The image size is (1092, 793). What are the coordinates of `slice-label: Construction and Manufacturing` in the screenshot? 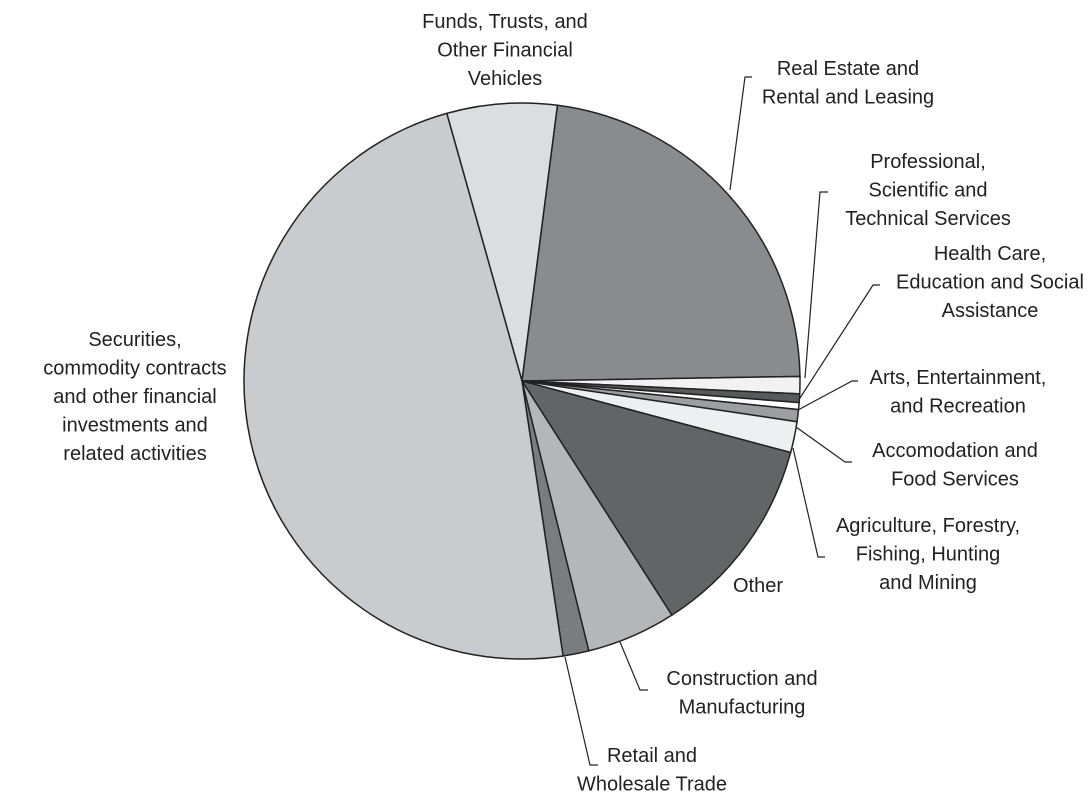 It's located at (741, 693).